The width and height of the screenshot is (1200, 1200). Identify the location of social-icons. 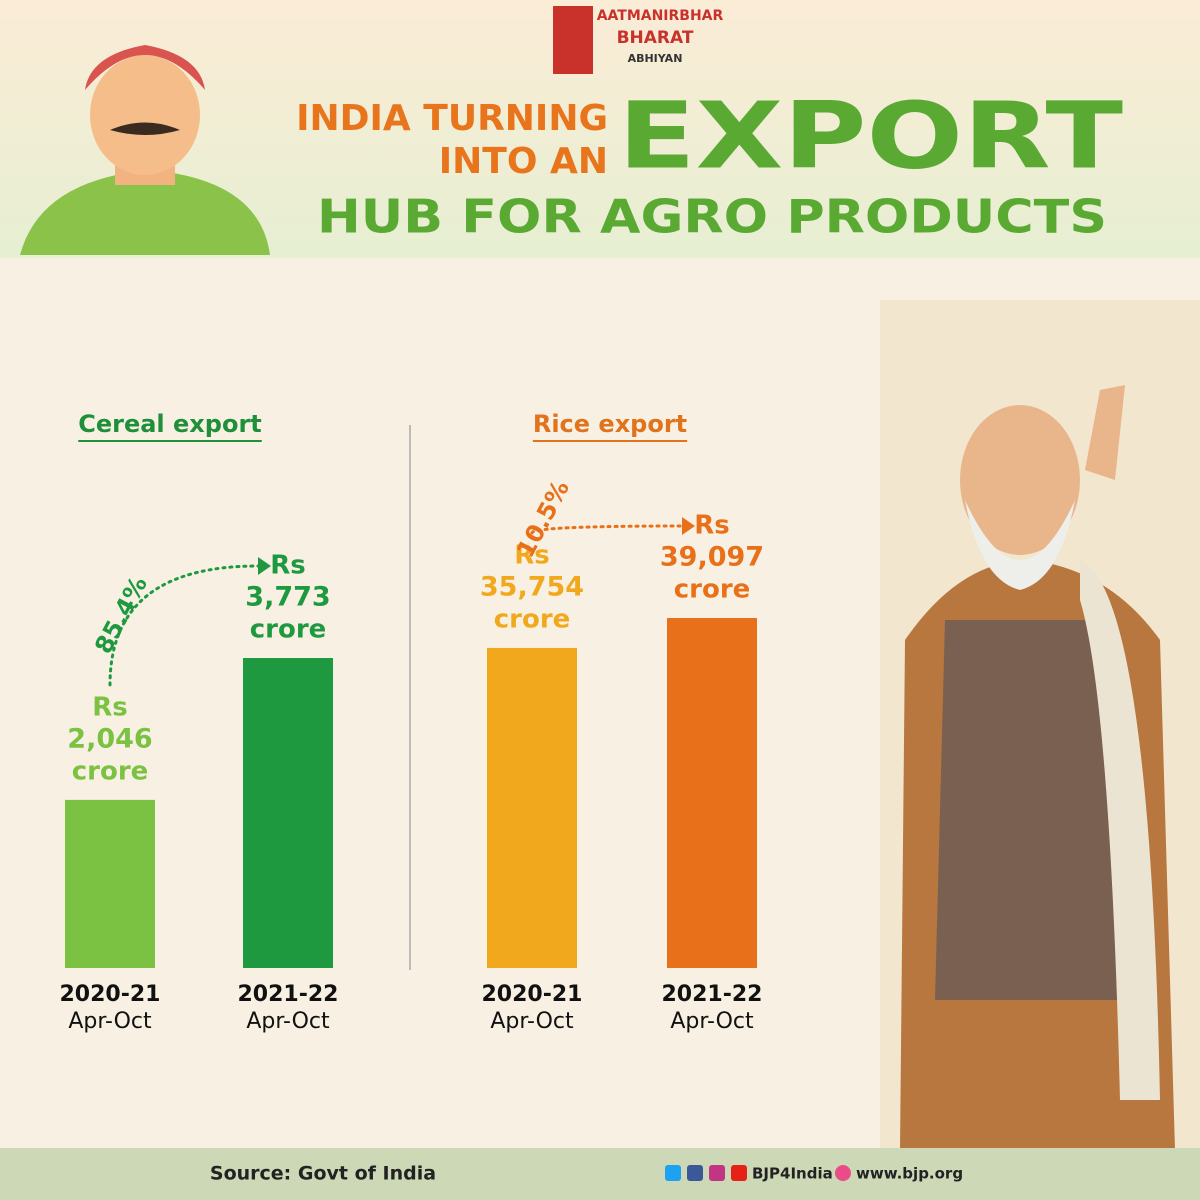
(758, 1173).